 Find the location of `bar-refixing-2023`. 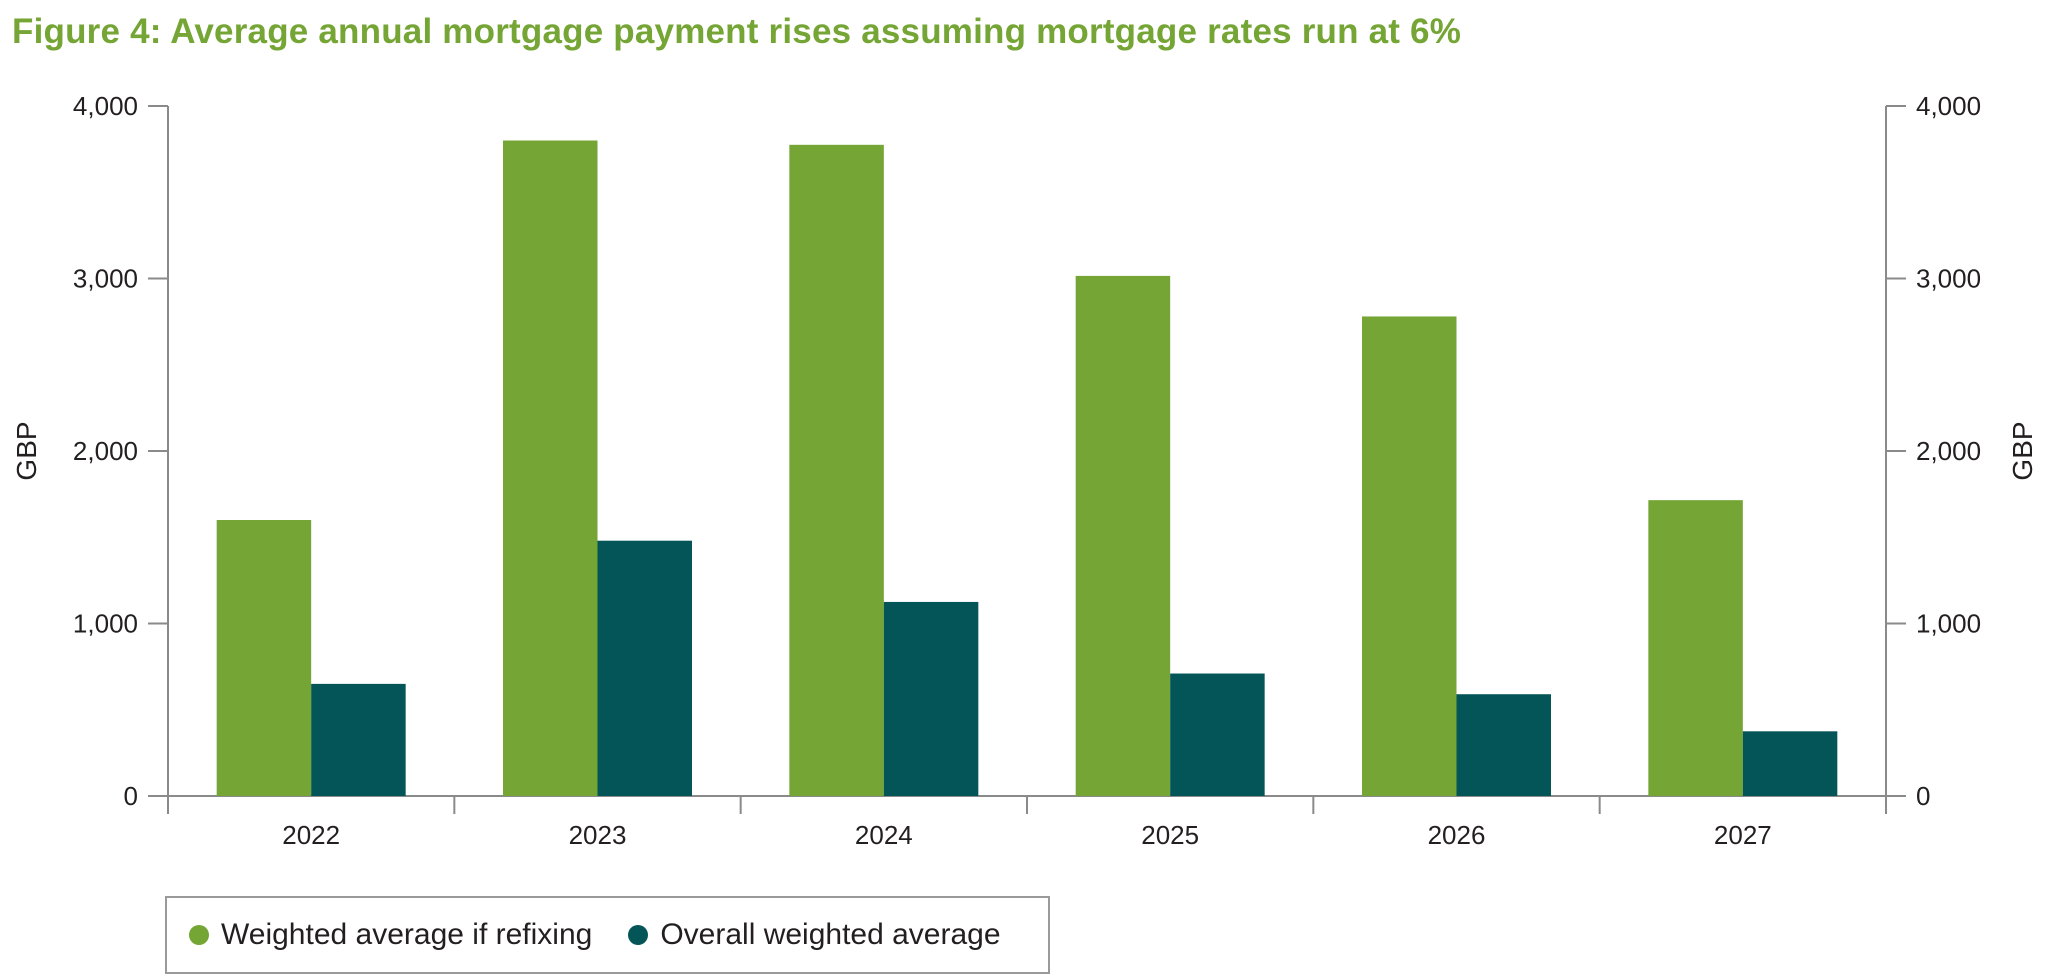

bar-refixing-2023 is located at coordinates (550, 468).